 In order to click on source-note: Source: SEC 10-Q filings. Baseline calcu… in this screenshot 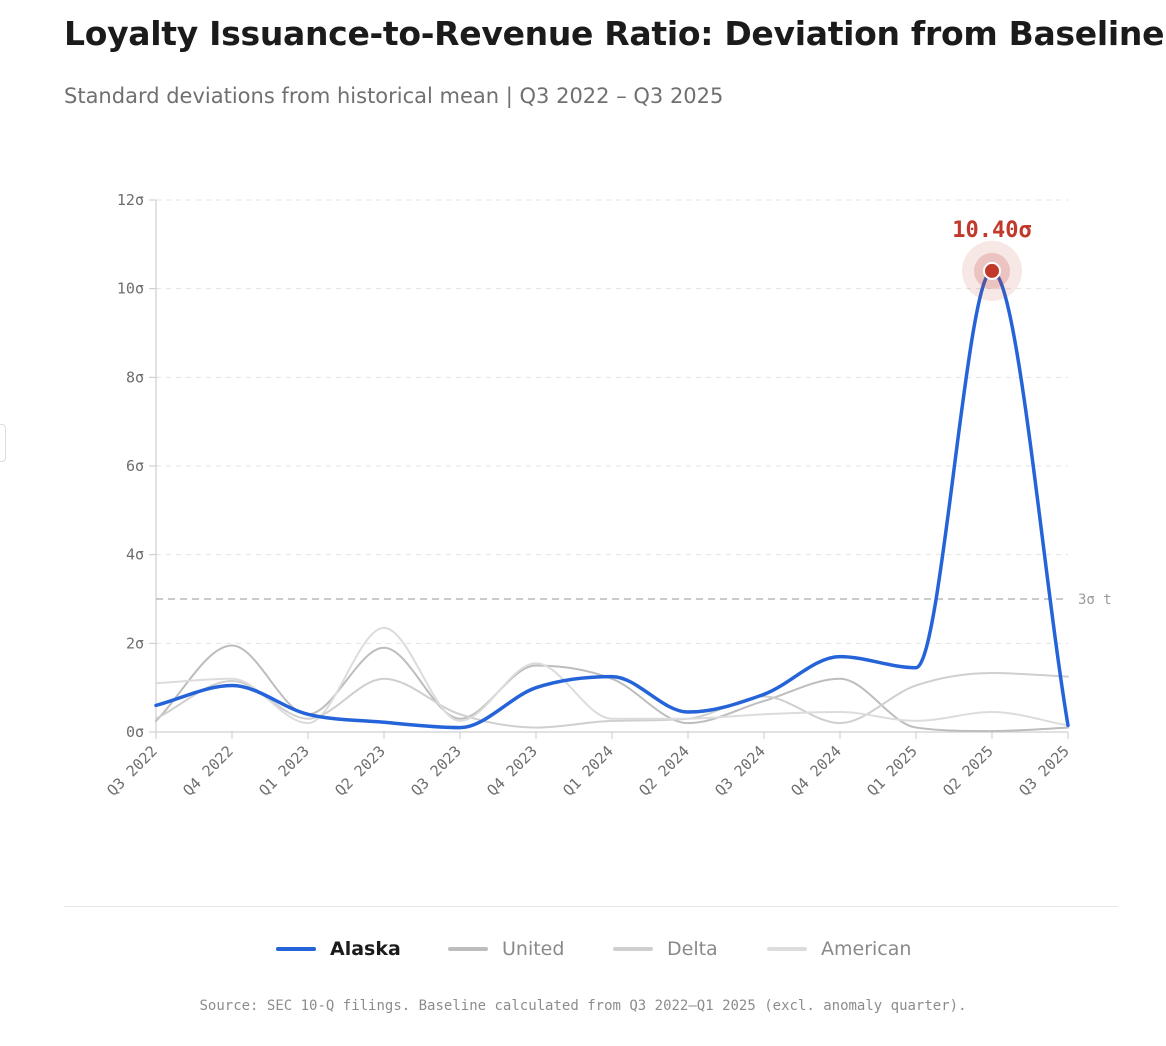, I will do `click(583, 1006)`.